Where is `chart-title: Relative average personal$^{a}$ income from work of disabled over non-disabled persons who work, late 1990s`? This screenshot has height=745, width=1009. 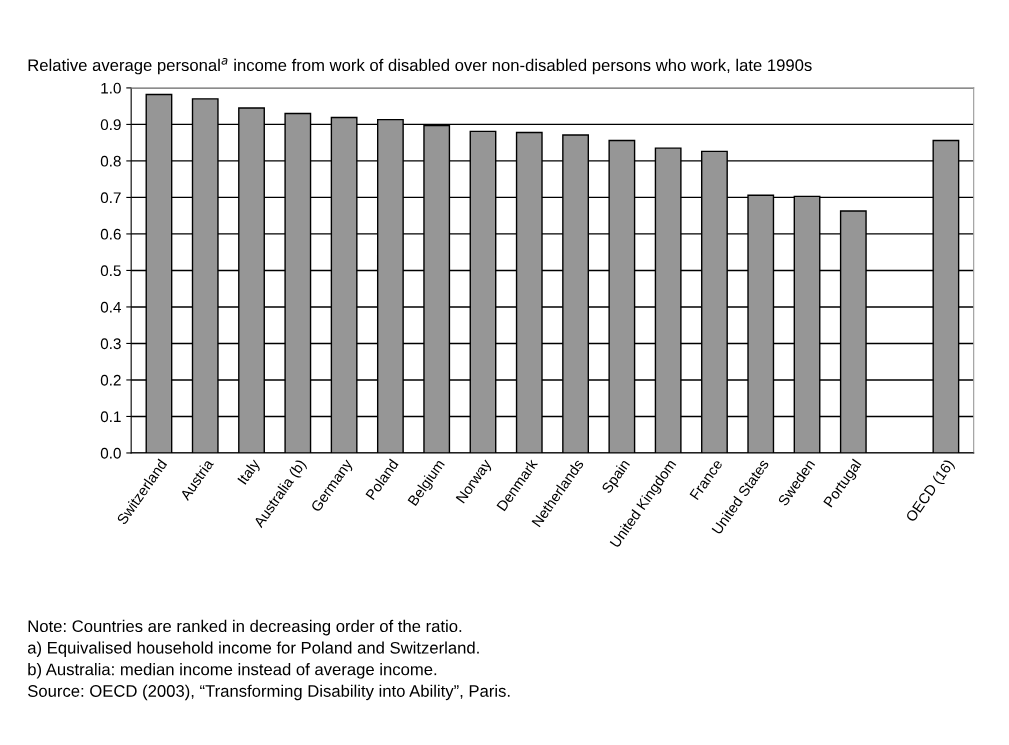 chart-title: Relative average personal$^{a}$ income from work of disabled over non-disabled persons who work, late 1990s is located at coordinates (420, 66).